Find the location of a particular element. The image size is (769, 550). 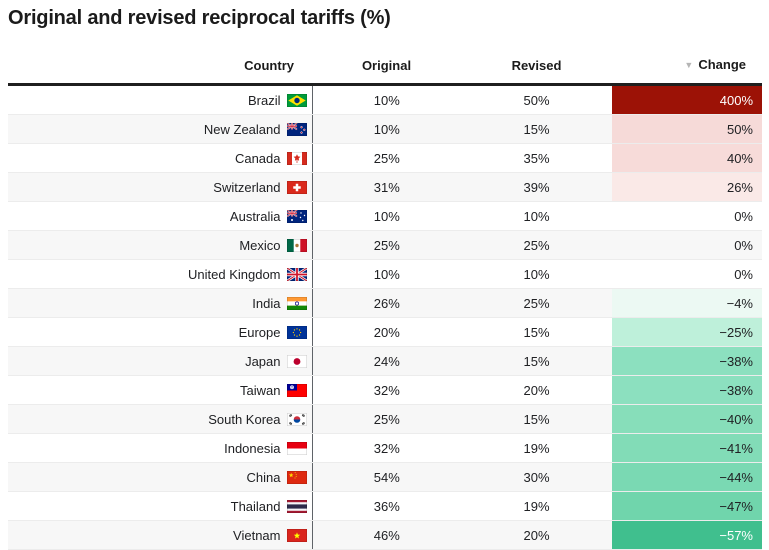

table-row: Australia 10% 10% 0% is located at coordinates (385, 216).